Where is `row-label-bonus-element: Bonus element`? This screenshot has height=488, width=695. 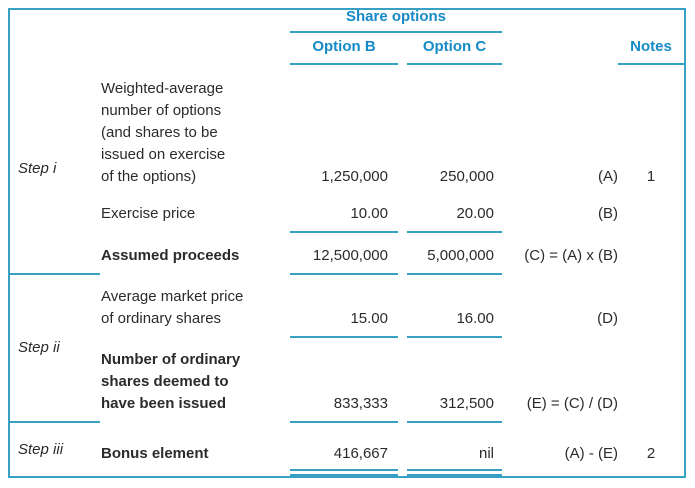 row-label-bonus-element: Bonus element is located at coordinates (155, 453).